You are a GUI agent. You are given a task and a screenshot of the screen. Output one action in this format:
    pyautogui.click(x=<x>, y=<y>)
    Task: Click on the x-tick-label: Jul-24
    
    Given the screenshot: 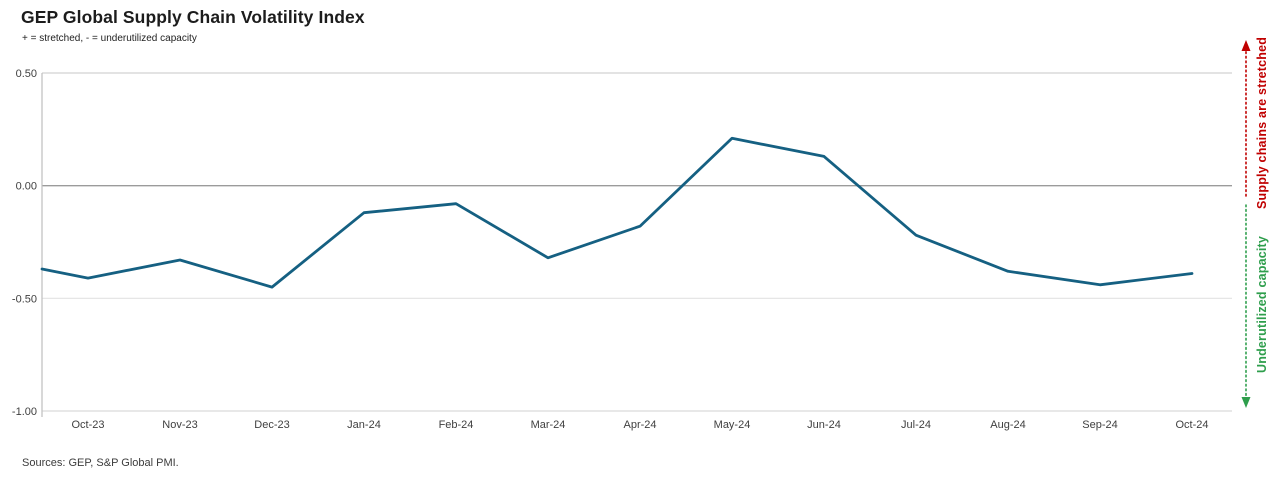 What is the action you would take?
    pyautogui.click(x=916, y=425)
    